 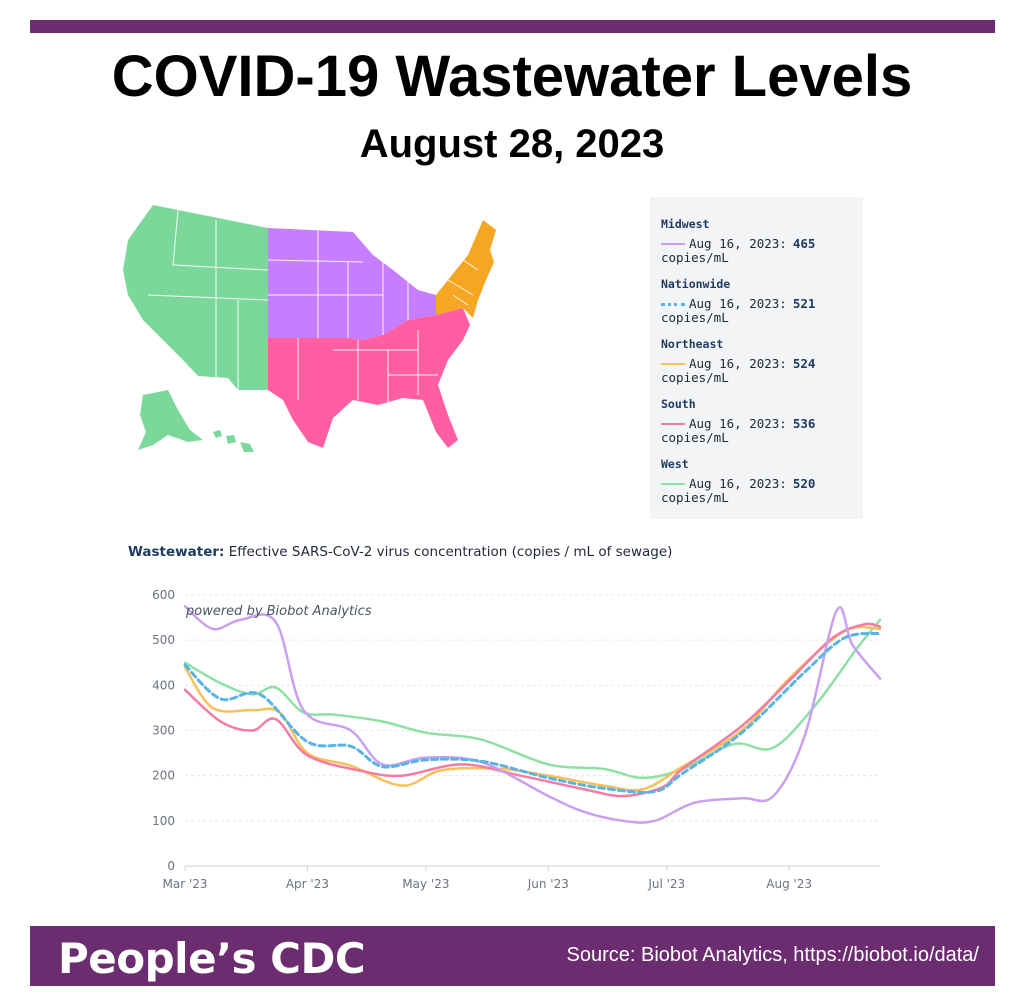 I want to click on y-tick-label: 100, so click(x=163, y=821).